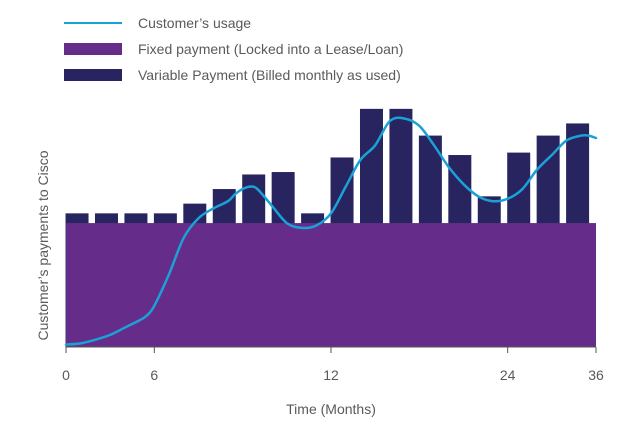  Describe the element at coordinates (508, 375) in the screenshot. I see `x-tick-label-24: 24` at that location.